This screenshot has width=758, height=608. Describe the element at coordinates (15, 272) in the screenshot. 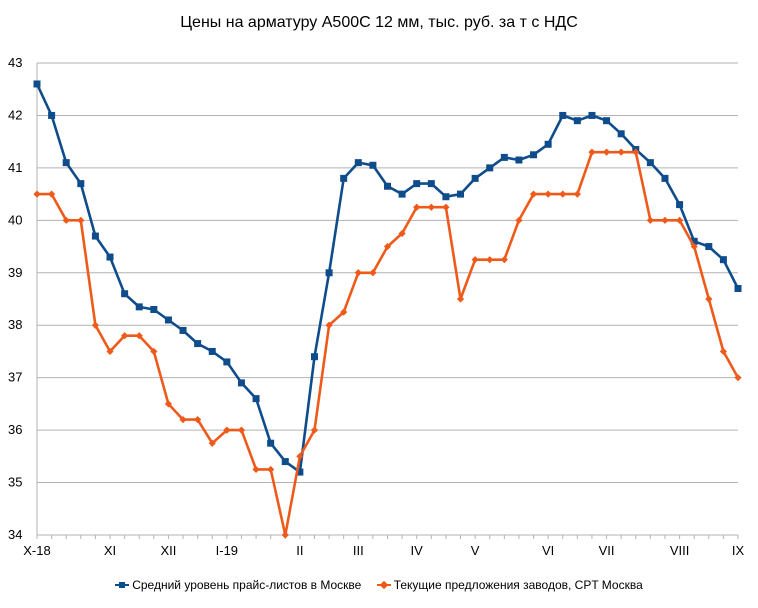

I see `y-tick-label: 39` at that location.